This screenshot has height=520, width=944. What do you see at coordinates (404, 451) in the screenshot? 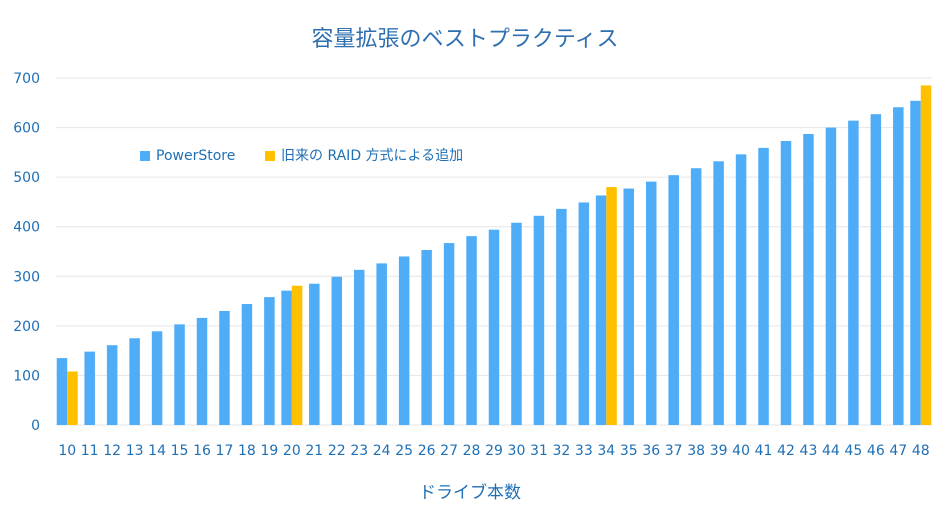
I see `x-tick-label: 25` at bounding box center [404, 451].